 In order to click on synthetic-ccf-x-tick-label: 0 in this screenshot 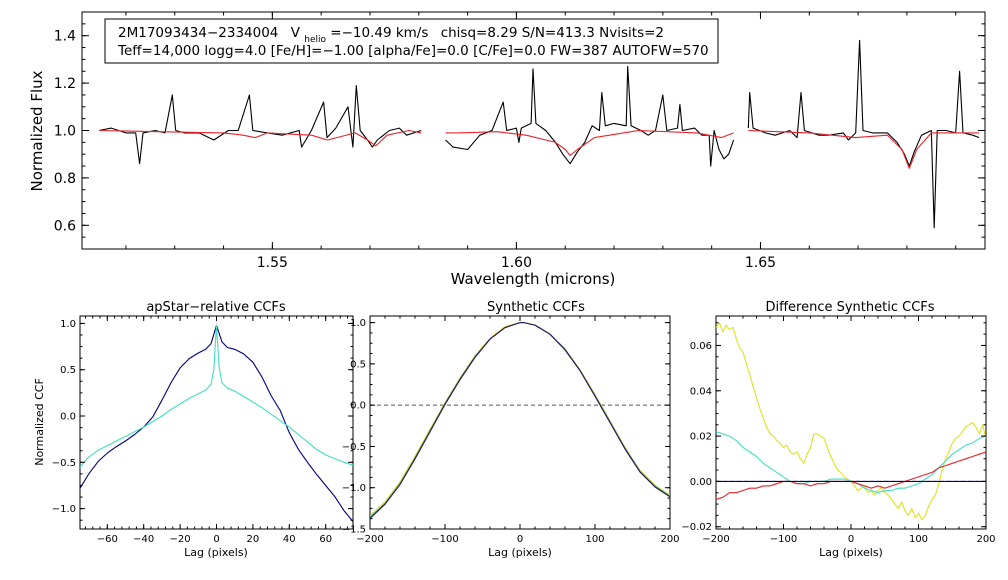, I will do `click(520, 539)`.